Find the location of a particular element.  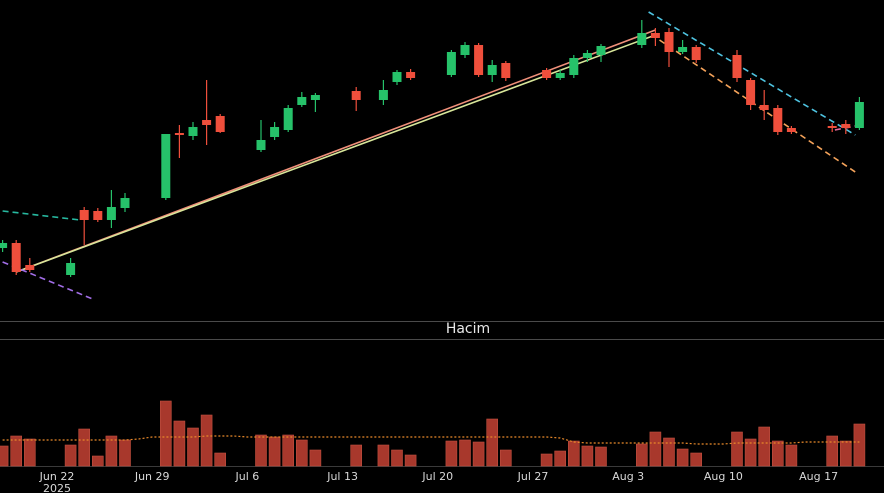

x-year-label: 2025 is located at coordinates (57, 487).